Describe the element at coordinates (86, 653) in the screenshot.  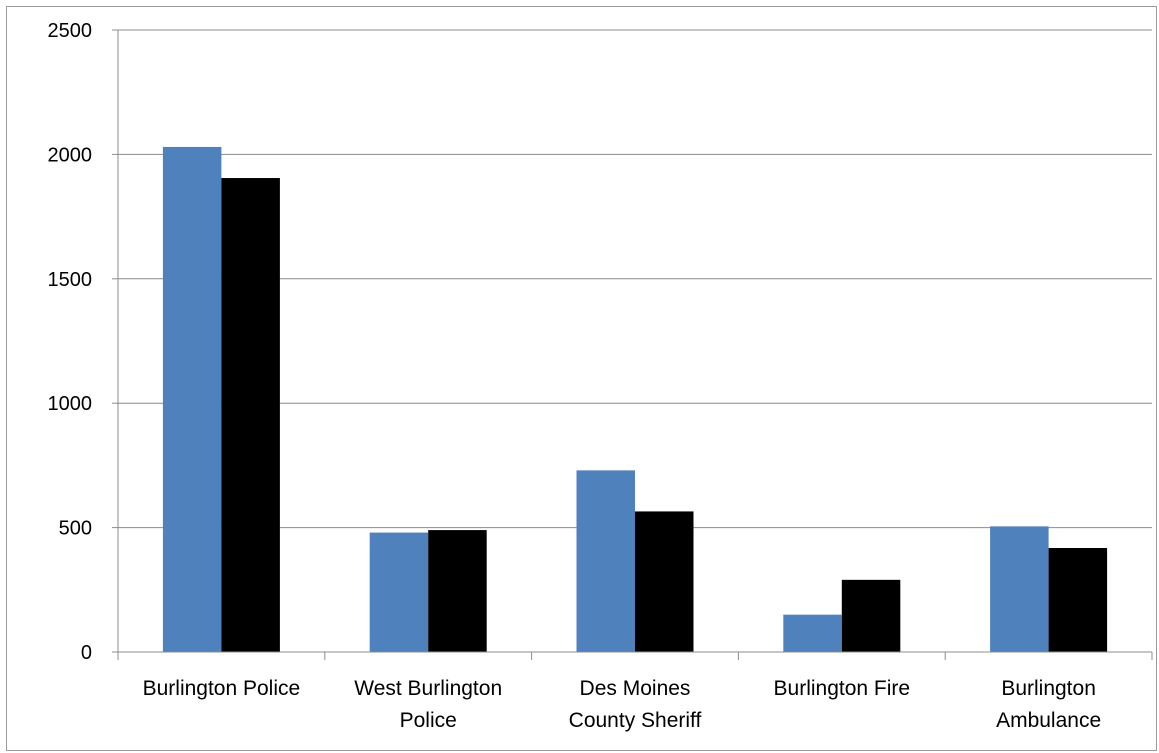
I see `y-tick-label: 0` at that location.